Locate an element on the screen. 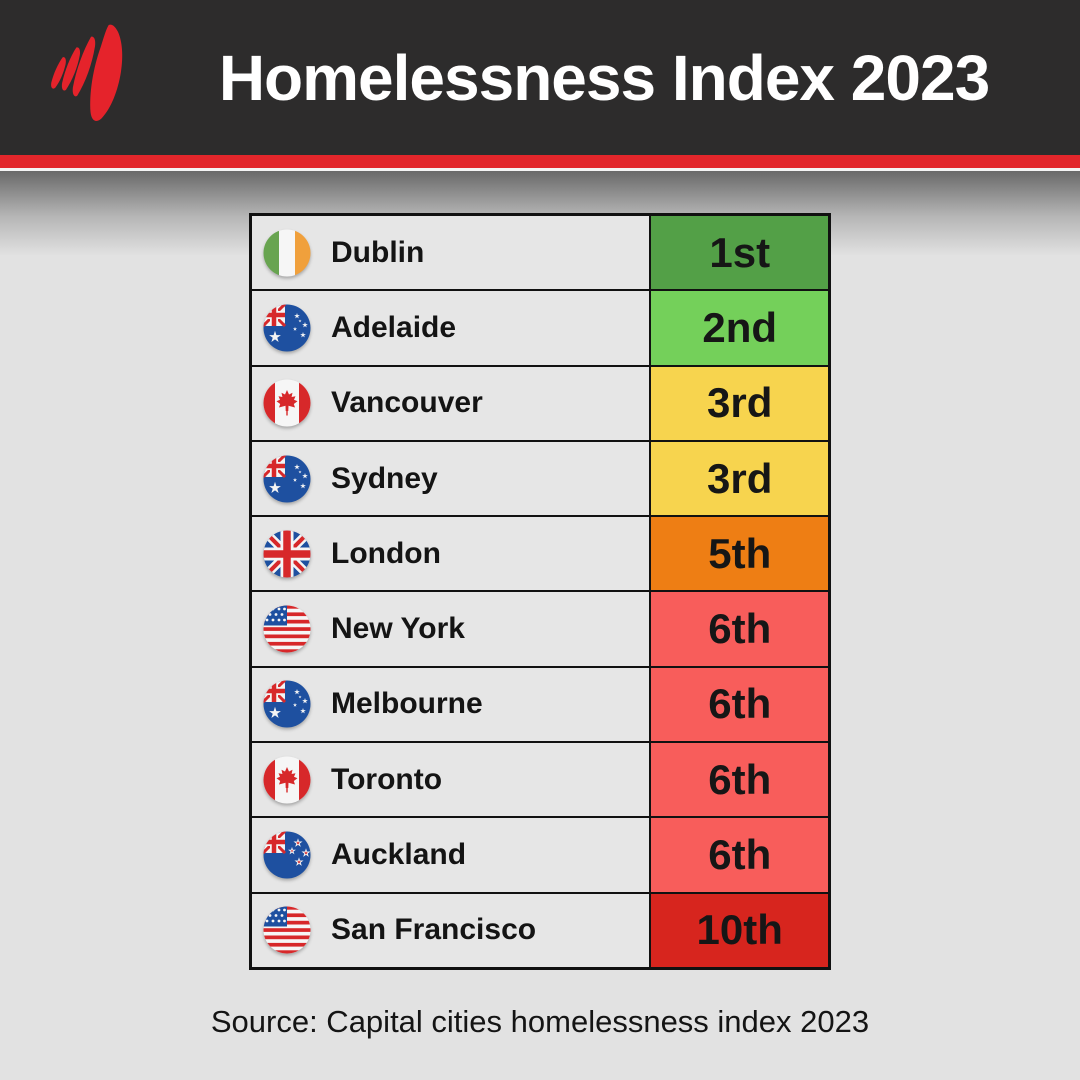  table-row: Auckland 6th is located at coordinates (540, 856).